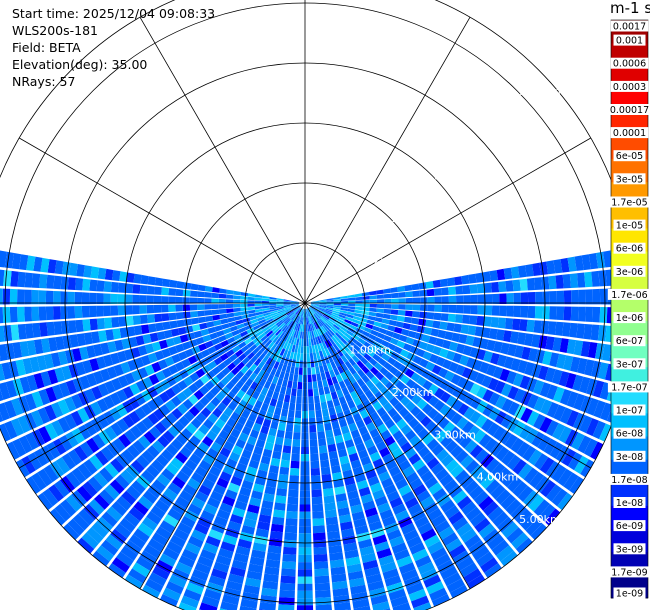 The image size is (650, 610). What do you see at coordinates (630, 8) in the screenshot?
I see `colorbar-title: m-1 sr-1` at bounding box center [630, 8].